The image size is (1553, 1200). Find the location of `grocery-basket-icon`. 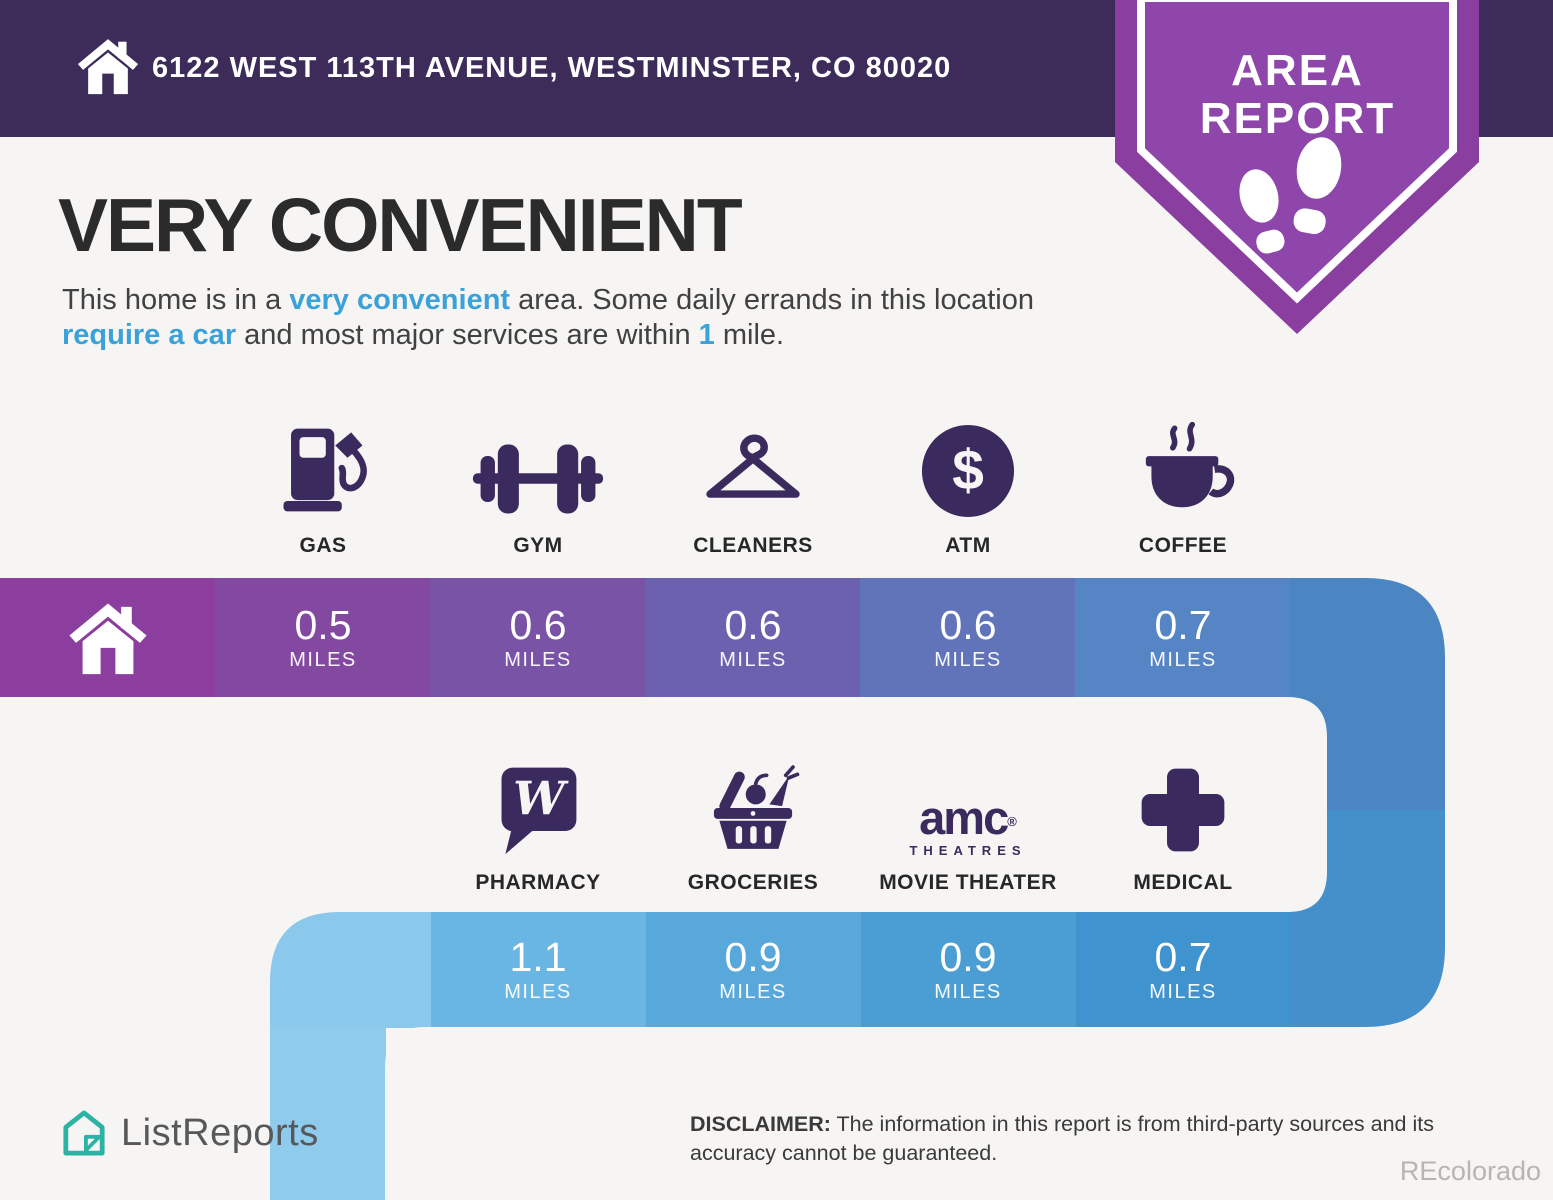

grocery-basket-icon is located at coordinates (753, 801).